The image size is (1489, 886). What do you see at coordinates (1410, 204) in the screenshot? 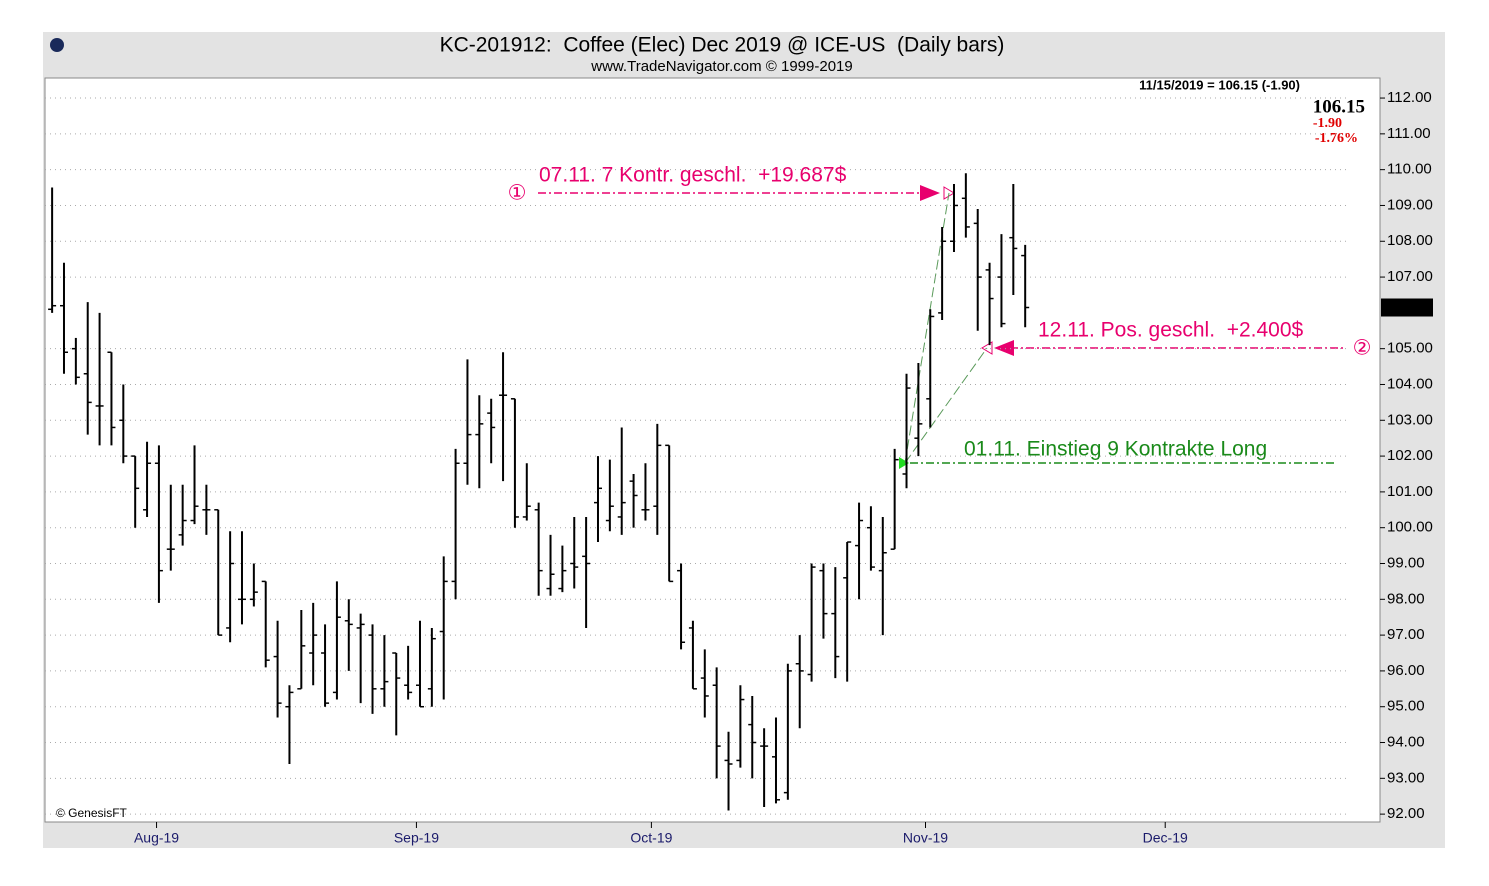
I see `y-tick-label: 109.00` at bounding box center [1410, 204].